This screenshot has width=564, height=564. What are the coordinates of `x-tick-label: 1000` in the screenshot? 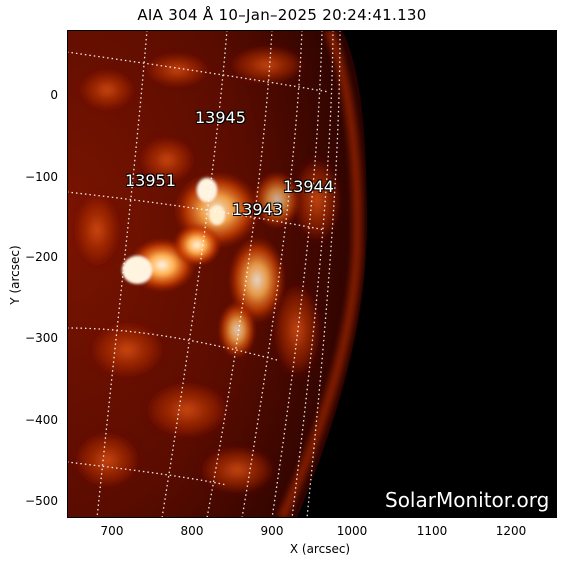 It's located at (352, 531).